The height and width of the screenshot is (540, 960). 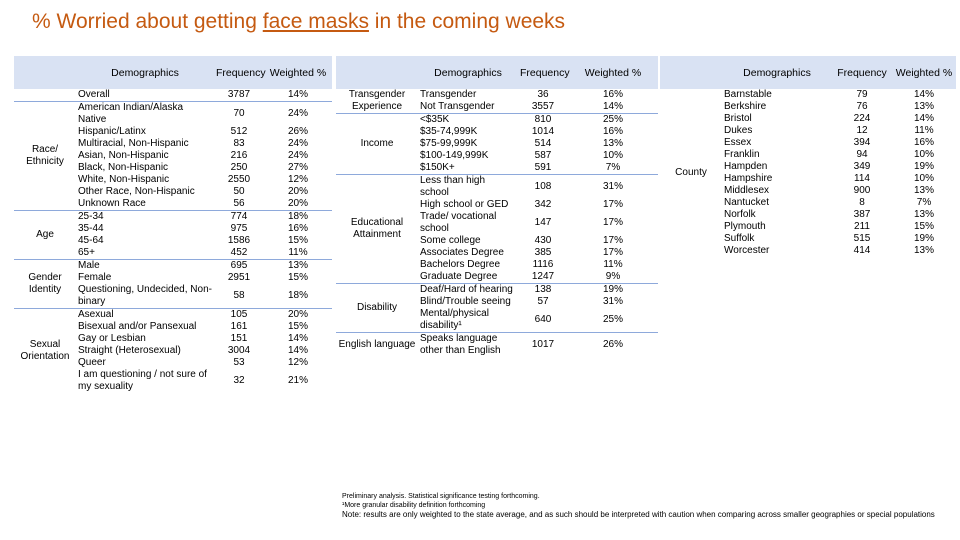 I want to click on group-label: Race/ Ethnicity, so click(x=45, y=156).